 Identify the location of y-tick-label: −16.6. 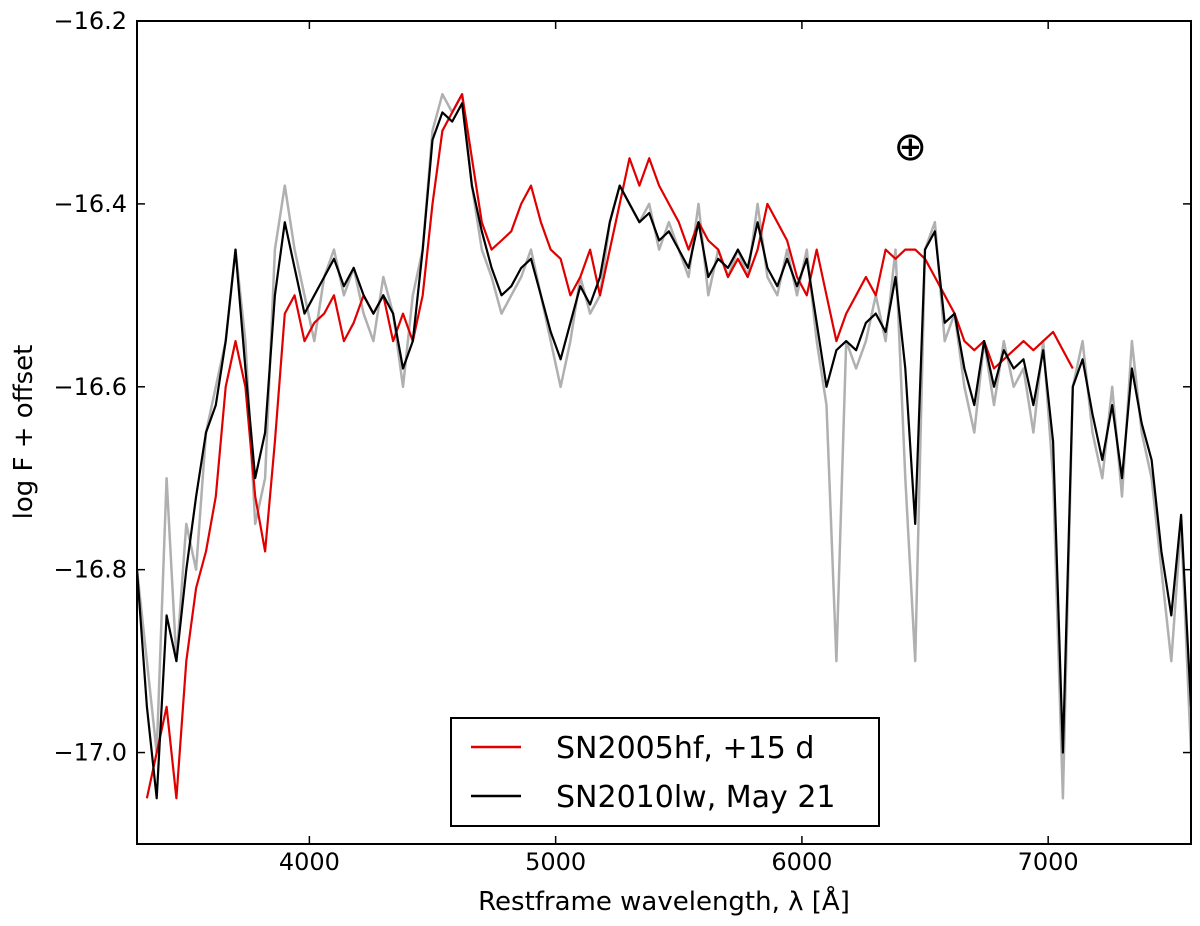
(90, 387).